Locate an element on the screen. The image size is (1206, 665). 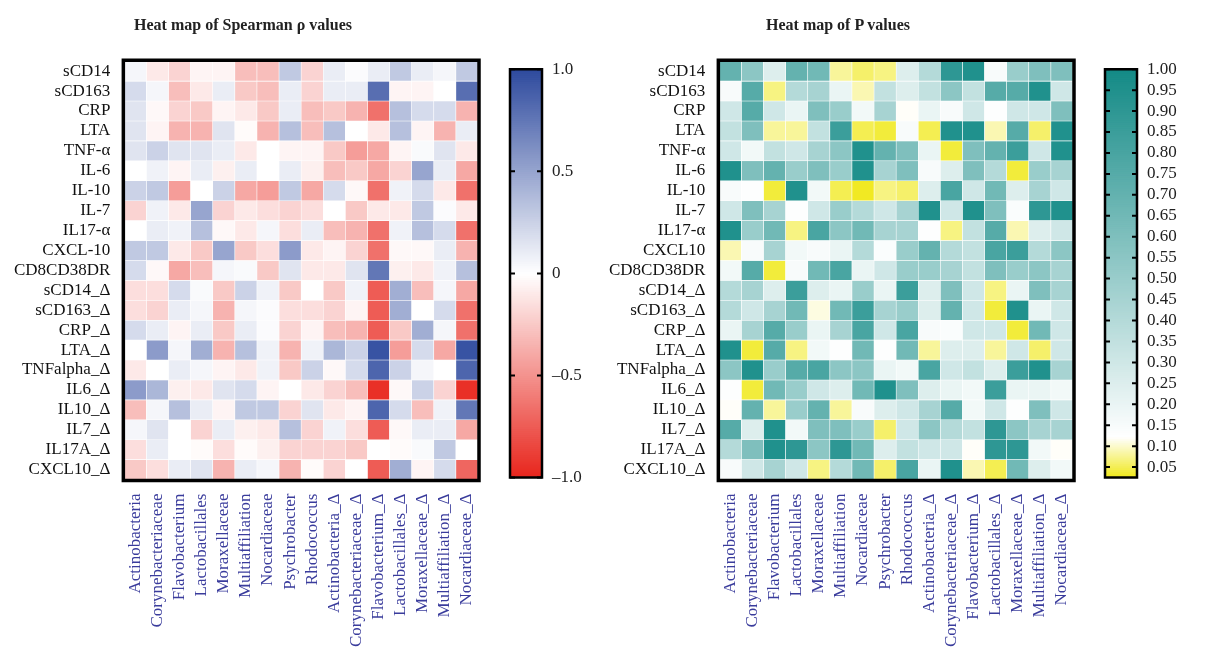
y-tick-label: CXCL-10 is located at coordinates (76, 249).